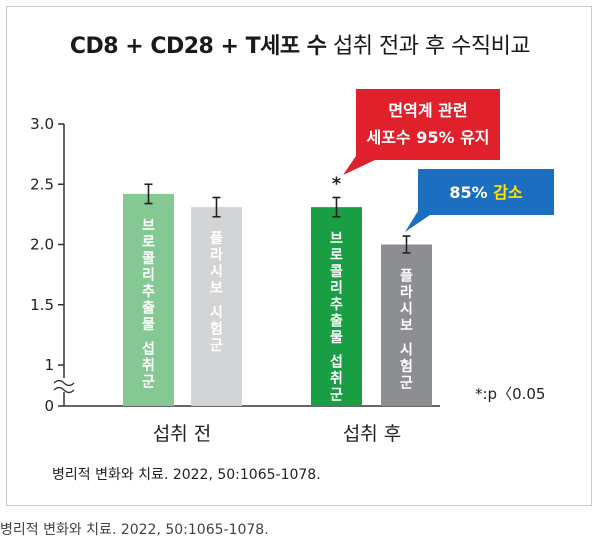 The height and width of the screenshot is (545, 600). Describe the element at coordinates (49, 406) in the screenshot. I see `y-tick-label: 0` at that location.